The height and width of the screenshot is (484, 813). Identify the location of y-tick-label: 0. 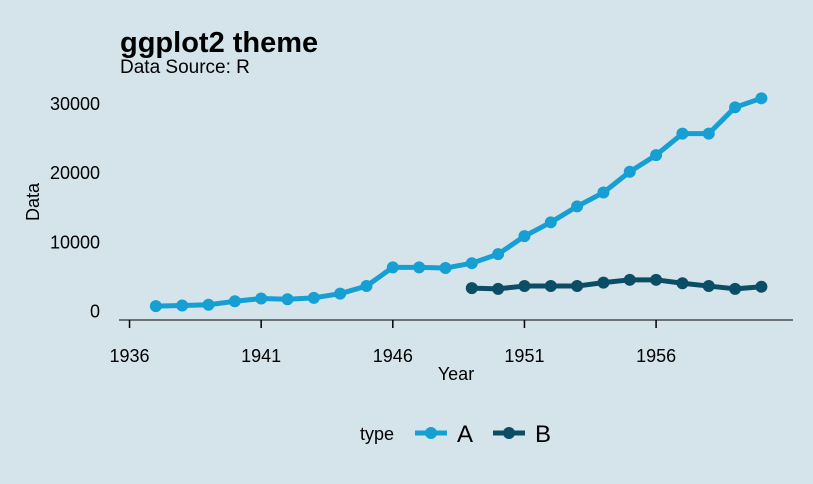
(95, 312).